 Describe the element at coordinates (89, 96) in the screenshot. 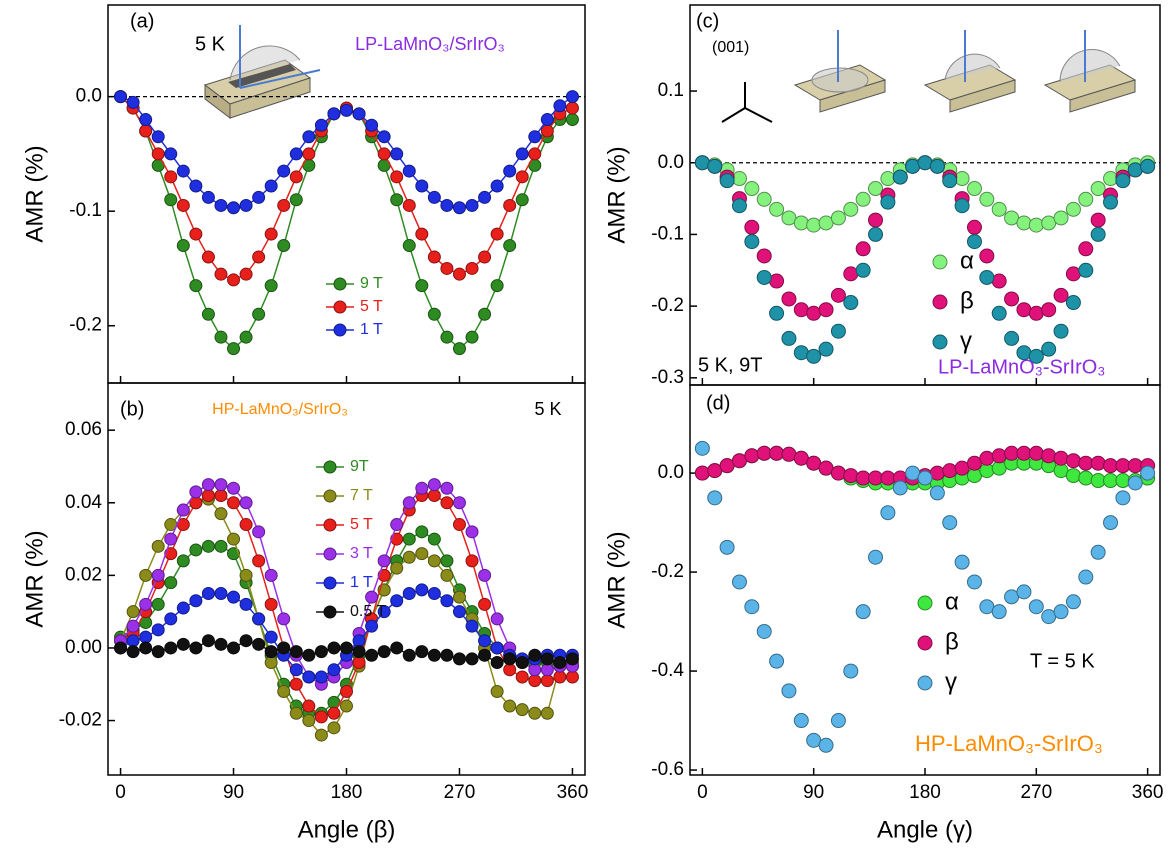

I see `y-tick-label: 0.0` at that location.